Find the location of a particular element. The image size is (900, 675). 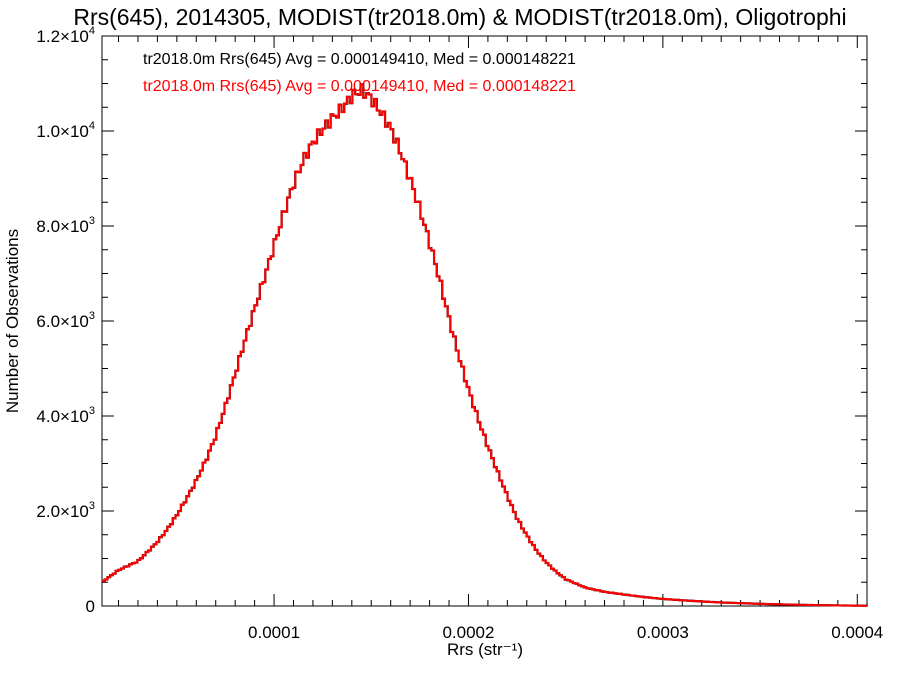

y-tick-label: 4.0×10³ is located at coordinates (65, 415).